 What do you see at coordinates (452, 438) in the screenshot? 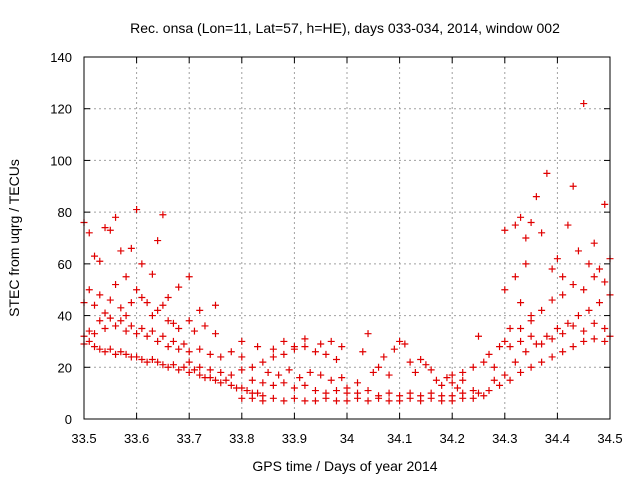
I see `x-tick-label: 34.2` at bounding box center [452, 438].